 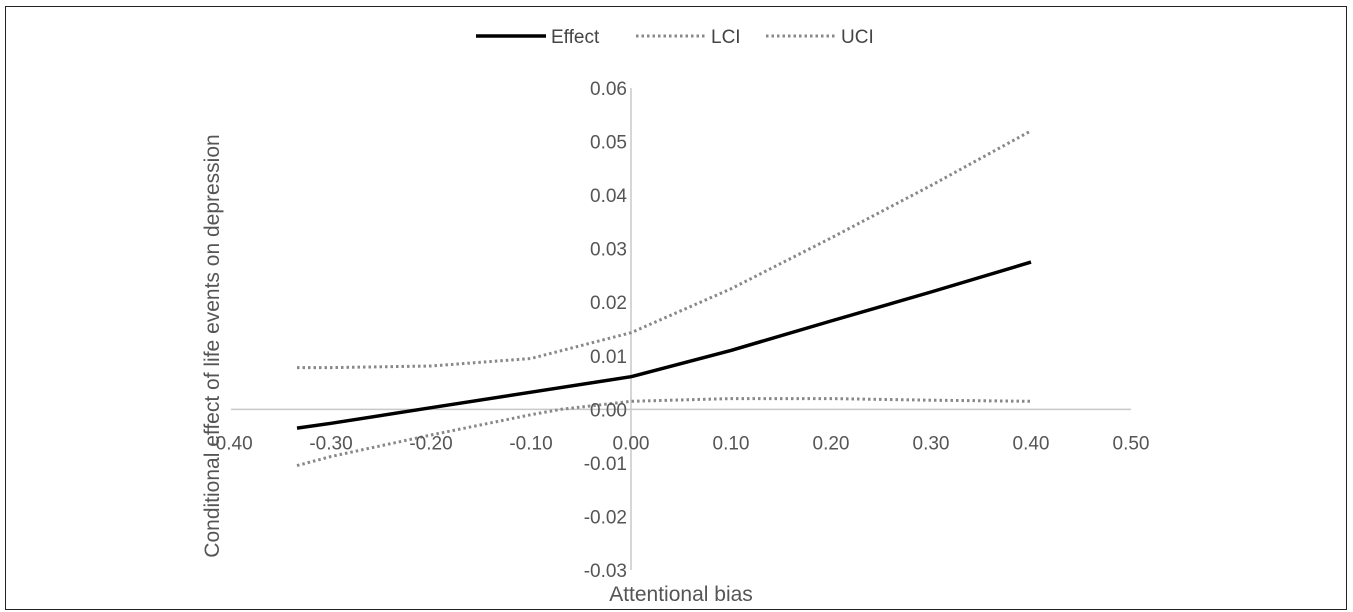 What do you see at coordinates (731, 443) in the screenshot?
I see `x-tick-label: 0.10` at bounding box center [731, 443].